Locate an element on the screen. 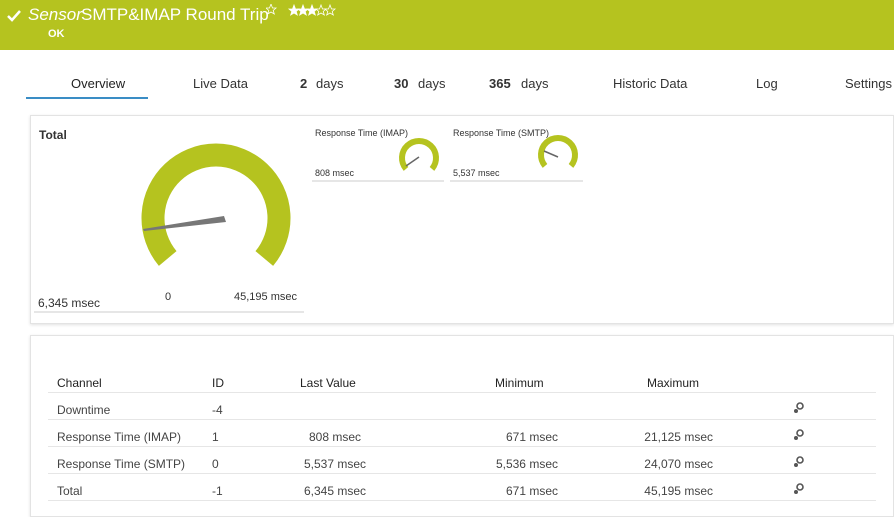  sensor-prefix: Sensor is located at coordinates (55, 14).